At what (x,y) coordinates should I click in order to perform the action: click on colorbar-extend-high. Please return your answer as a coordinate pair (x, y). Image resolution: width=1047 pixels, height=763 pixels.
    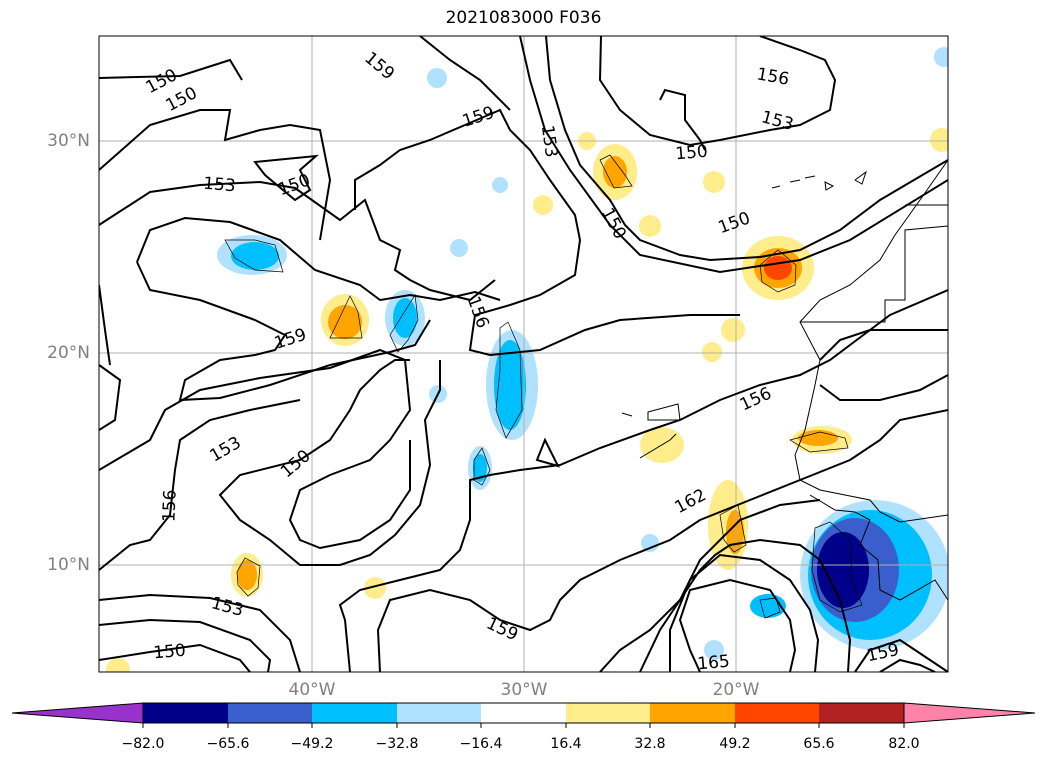
    Looking at the image, I should click on (969, 713).